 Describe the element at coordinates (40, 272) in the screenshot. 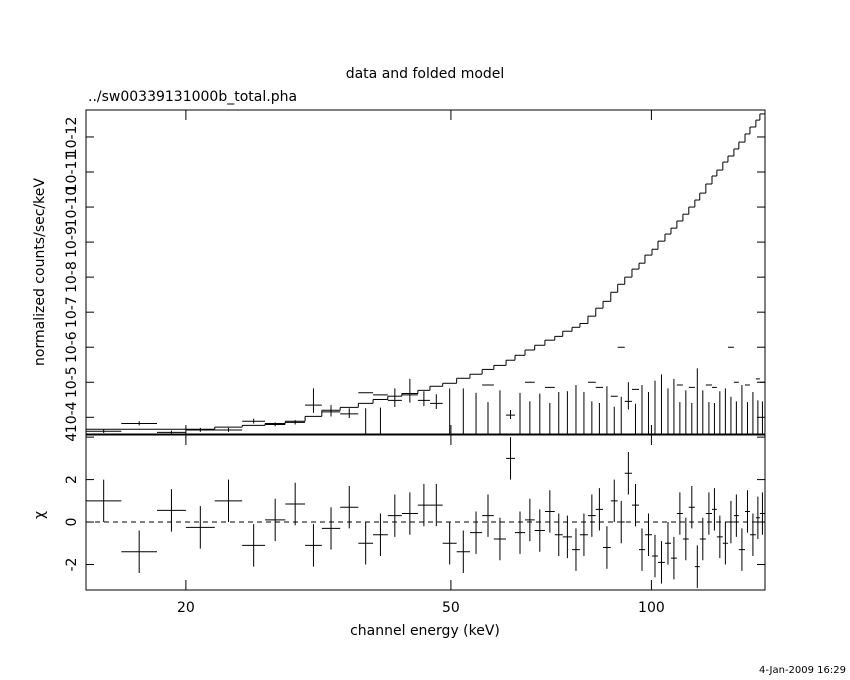

I see `y-axis-label: normalized counts/sec/keV` at that location.